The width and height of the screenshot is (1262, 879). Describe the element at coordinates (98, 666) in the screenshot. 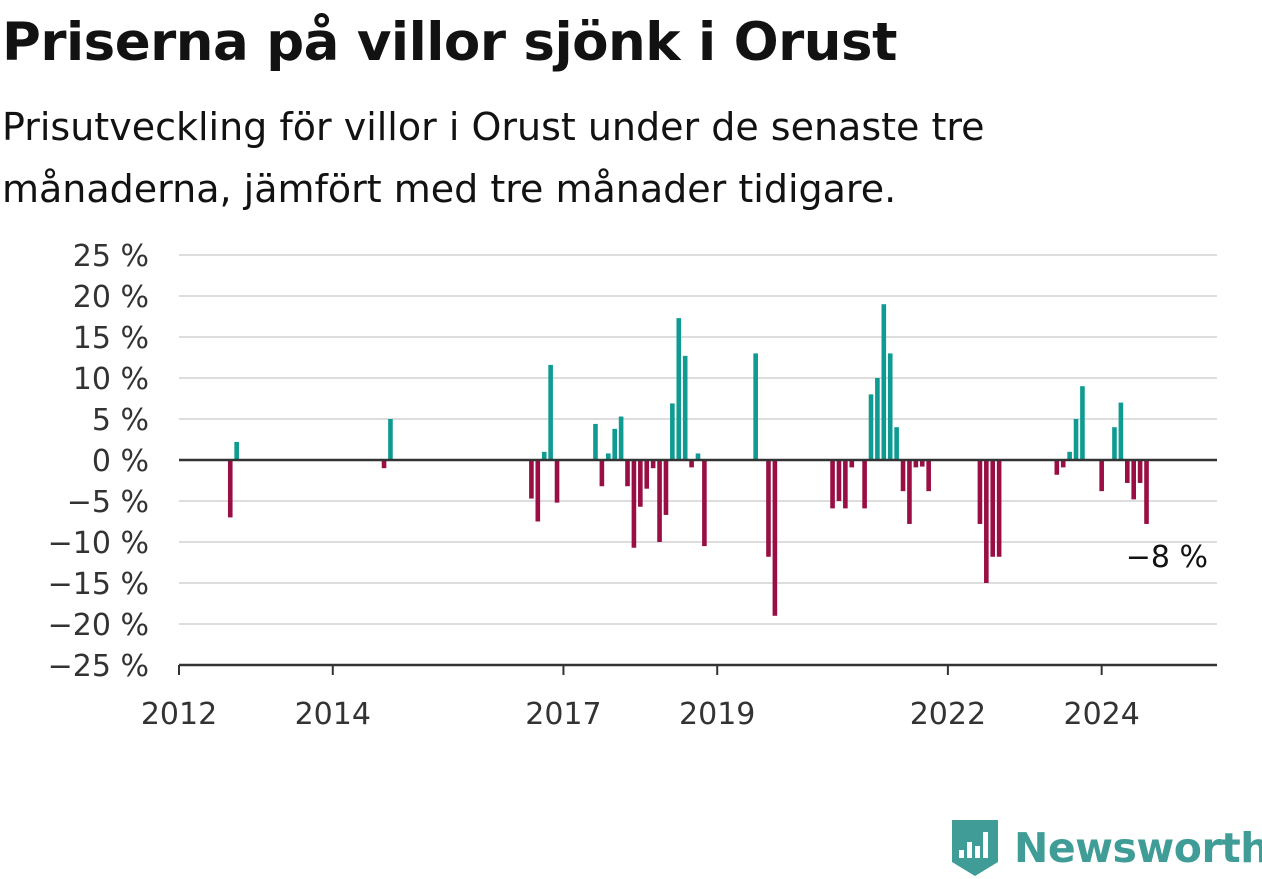

I see `y-tick-label: −25 %` at that location.